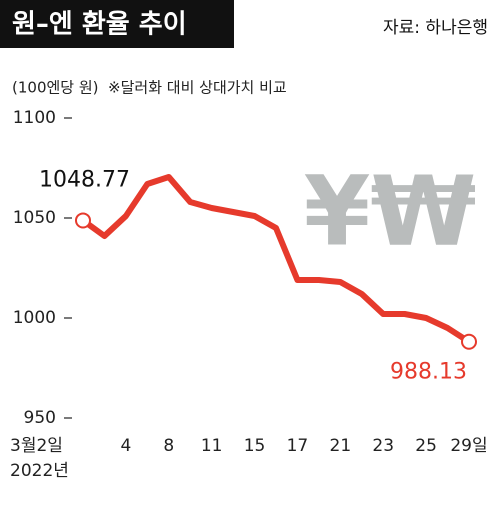  Describe the element at coordinates (125, 446) in the screenshot. I see `x-tick-label: 4` at that location.